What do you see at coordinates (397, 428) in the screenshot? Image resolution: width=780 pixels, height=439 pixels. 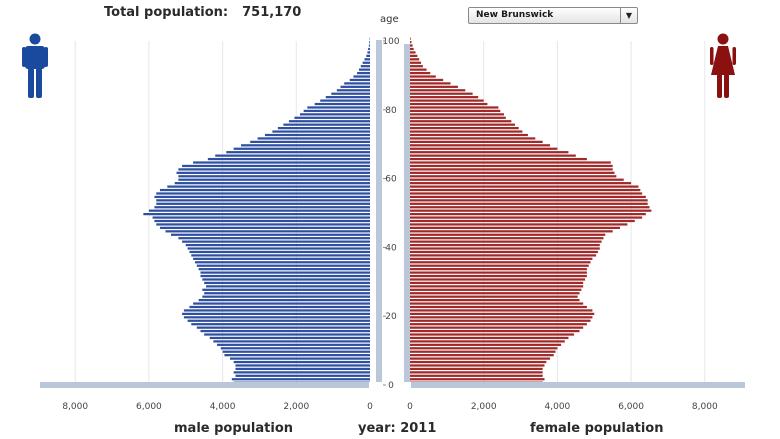 I see `year-label: year: 2011` at bounding box center [397, 428].